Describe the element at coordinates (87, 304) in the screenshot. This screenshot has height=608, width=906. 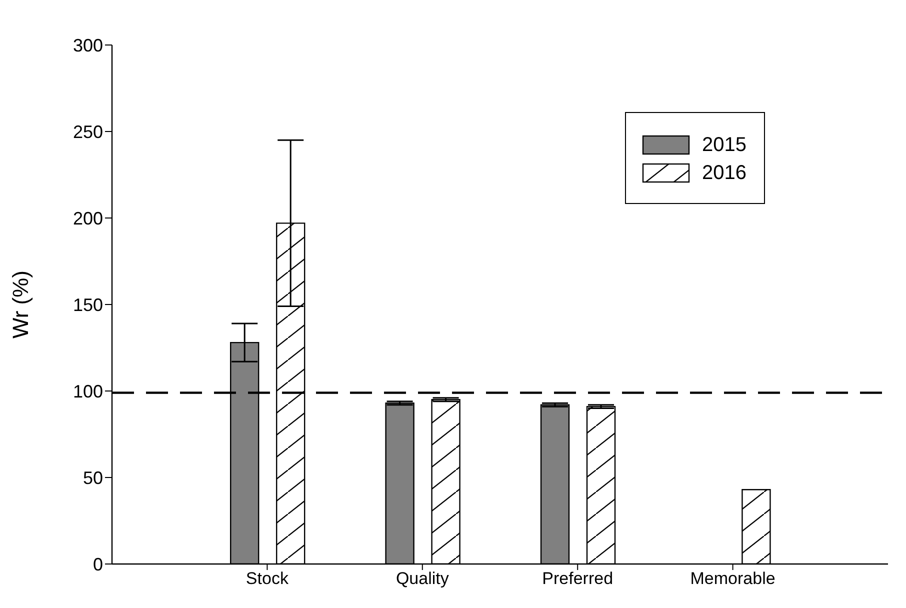
I see `y-tick-label: 150` at that location.